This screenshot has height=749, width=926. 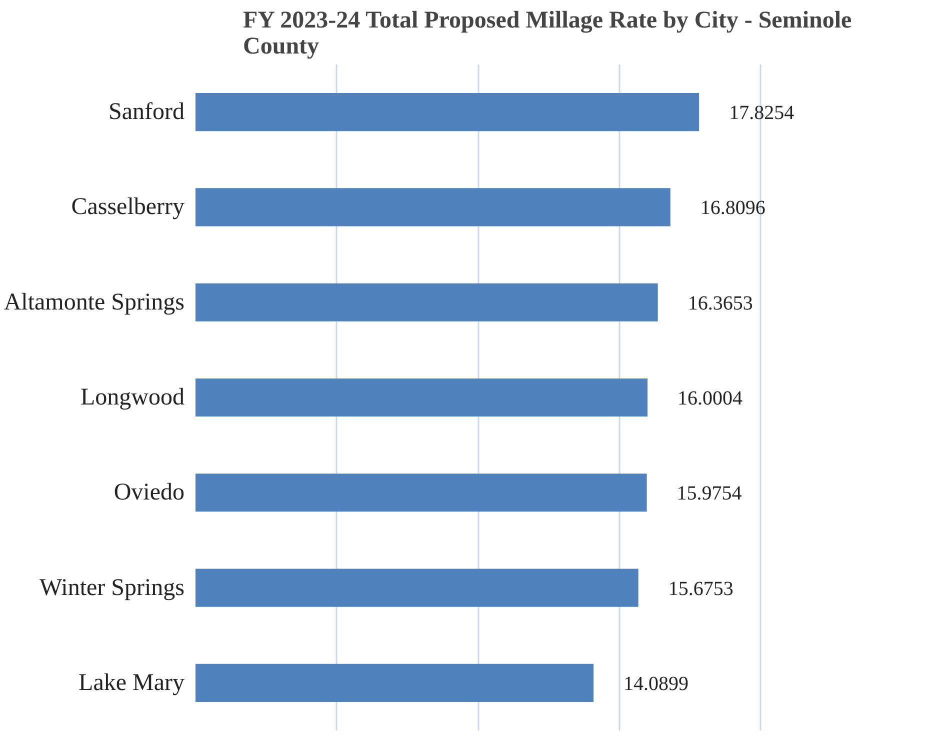 I want to click on y-tick-label: Longwood, so click(x=132, y=397).